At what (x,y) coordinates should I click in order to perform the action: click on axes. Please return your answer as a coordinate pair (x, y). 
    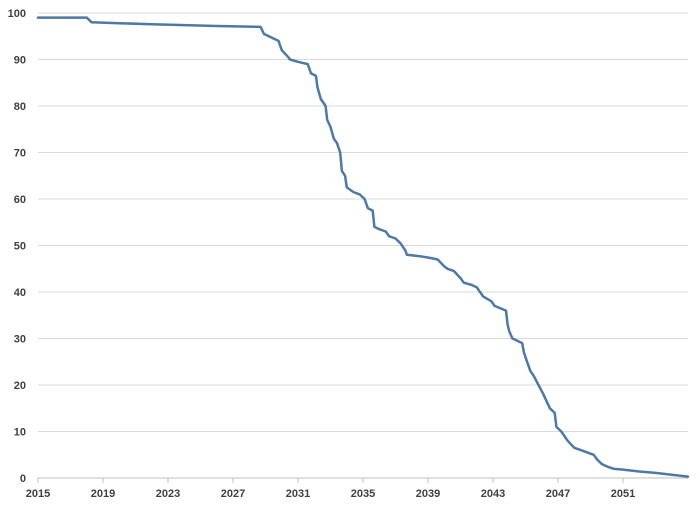
    Looking at the image, I should click on (362, 480).